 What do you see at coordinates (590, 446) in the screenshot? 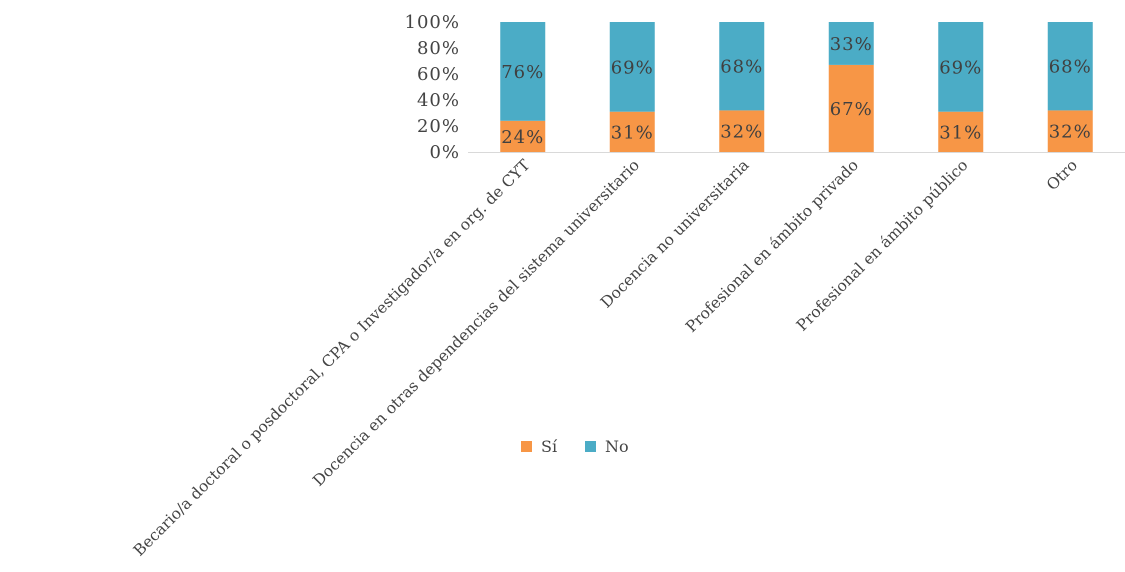
I see `legend-swatch-no` at bounding box center [590, 446].